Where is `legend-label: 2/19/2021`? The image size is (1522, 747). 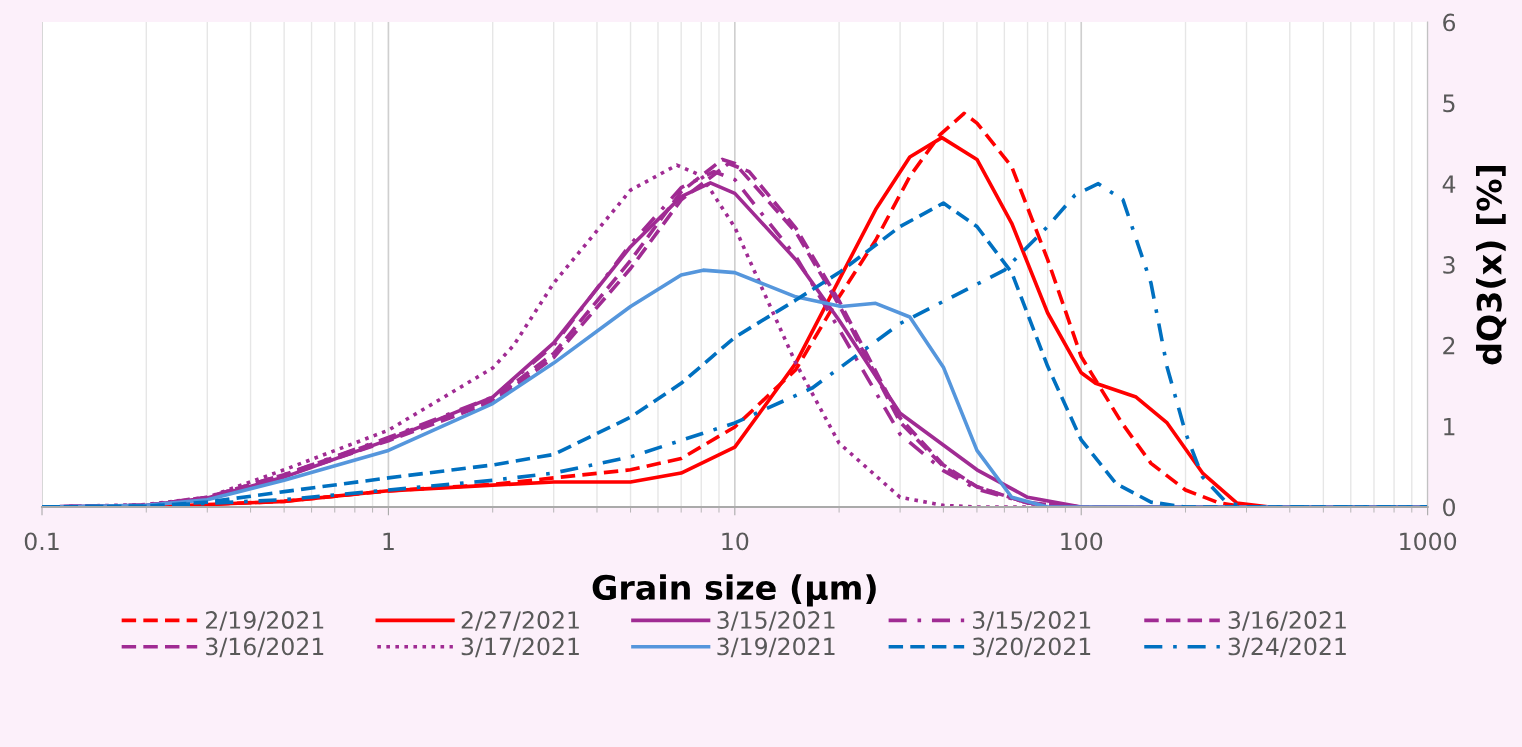
legend-label: 2/19/2021 is located at coordinates (265, 621).